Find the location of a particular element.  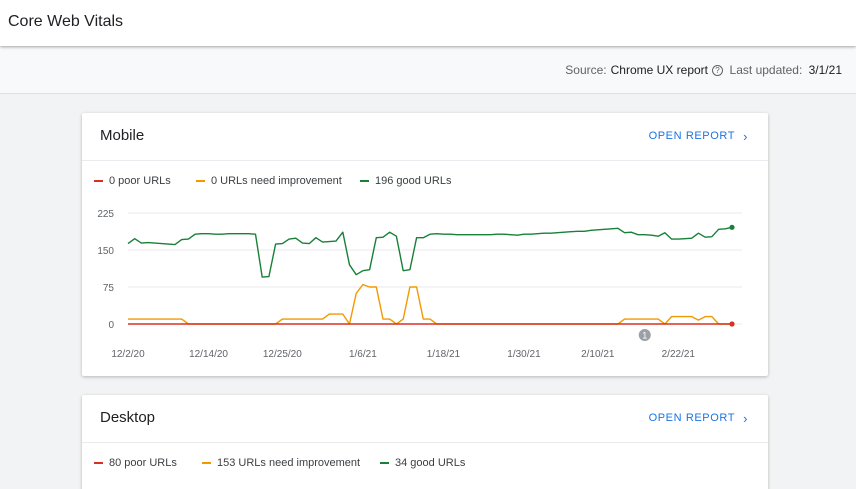

legend-good: 34 good URLs is located at coordinates (422, 463).